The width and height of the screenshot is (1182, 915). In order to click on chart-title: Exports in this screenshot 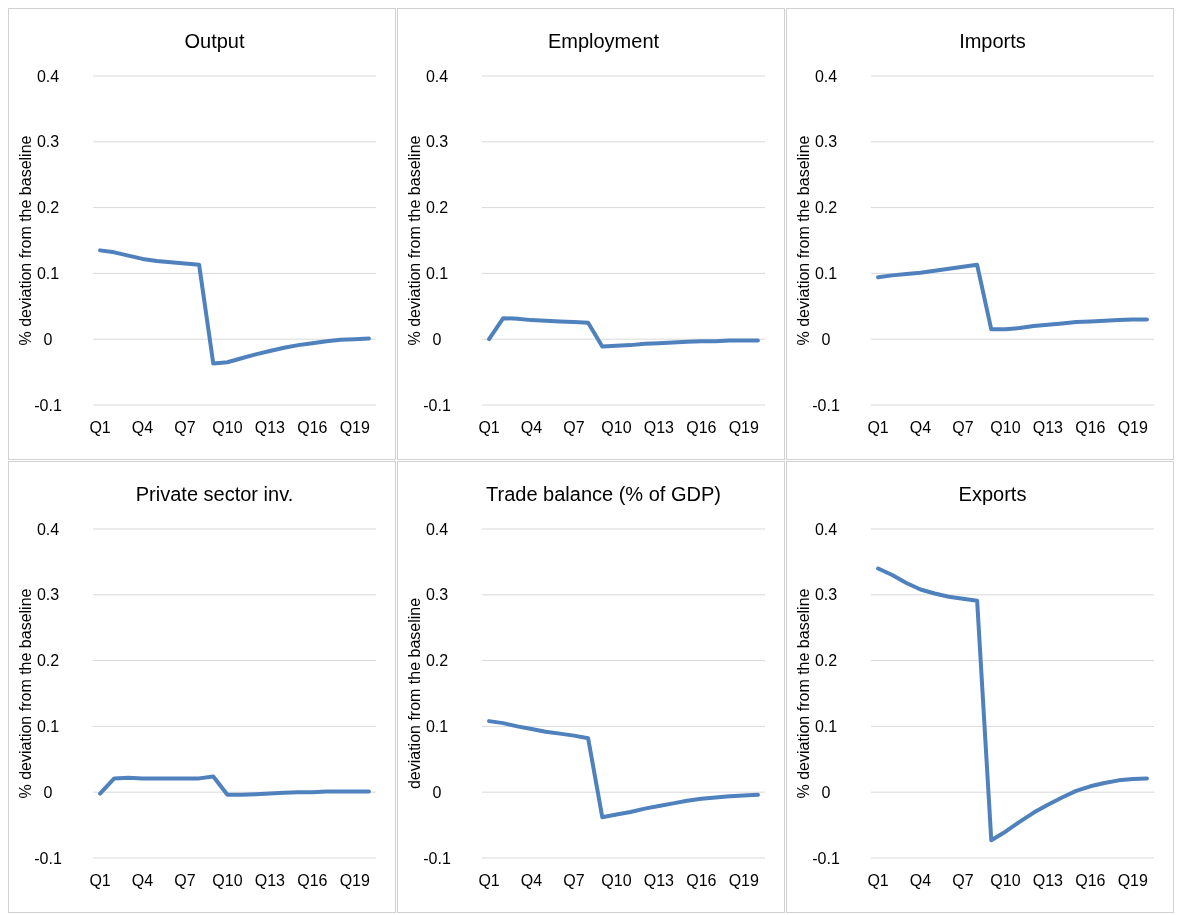, I will do `click(992, 494)`.